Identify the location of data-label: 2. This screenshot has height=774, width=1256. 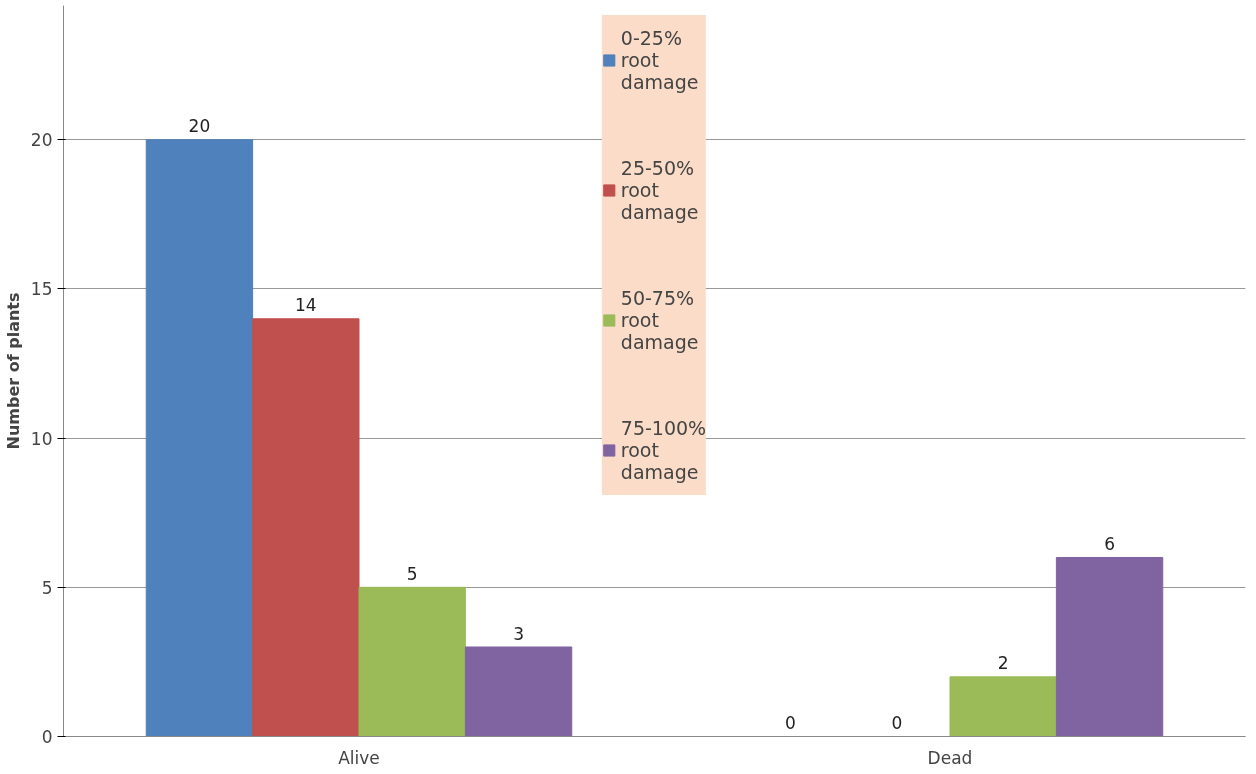
(1003, 663).